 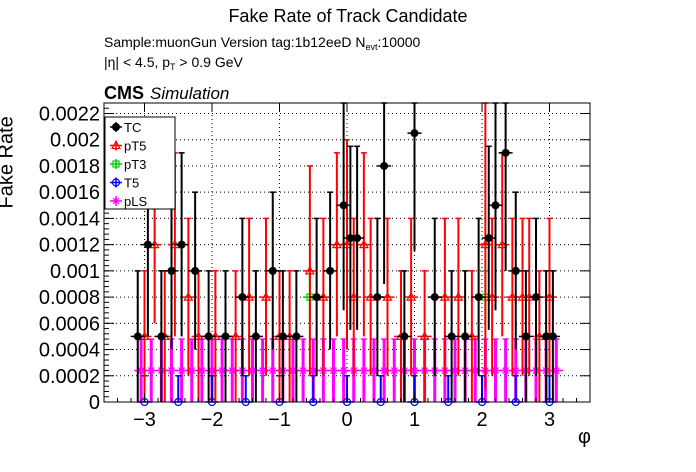 I want to click on cms-label-block: CMS Simulation, so click(x=166, y=93).